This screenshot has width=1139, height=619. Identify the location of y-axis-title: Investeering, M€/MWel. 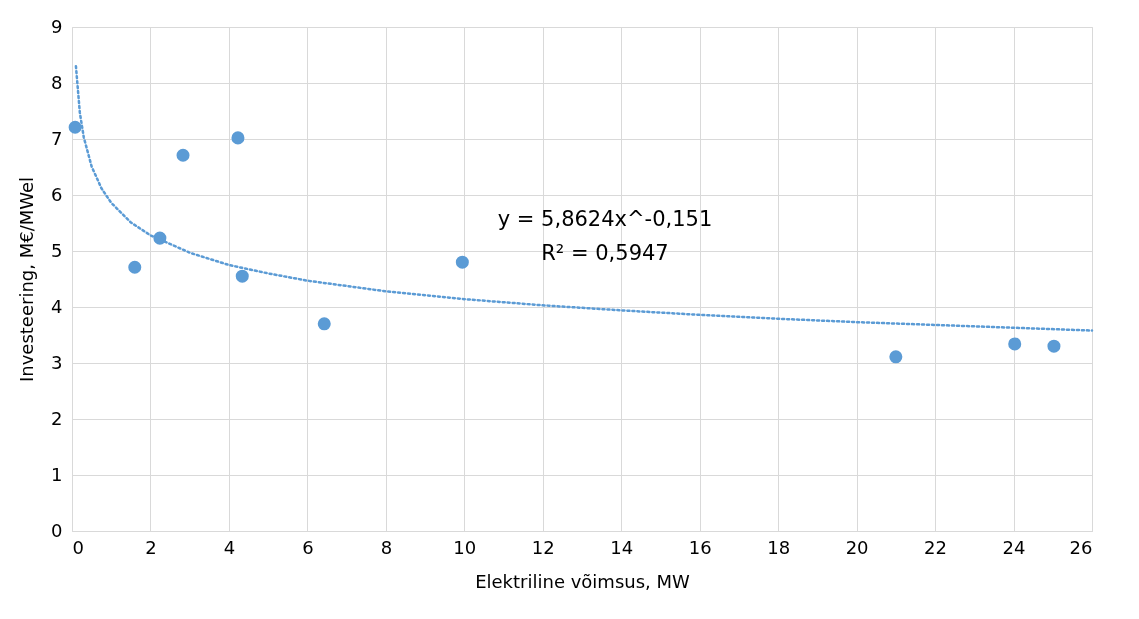
(27, 279).